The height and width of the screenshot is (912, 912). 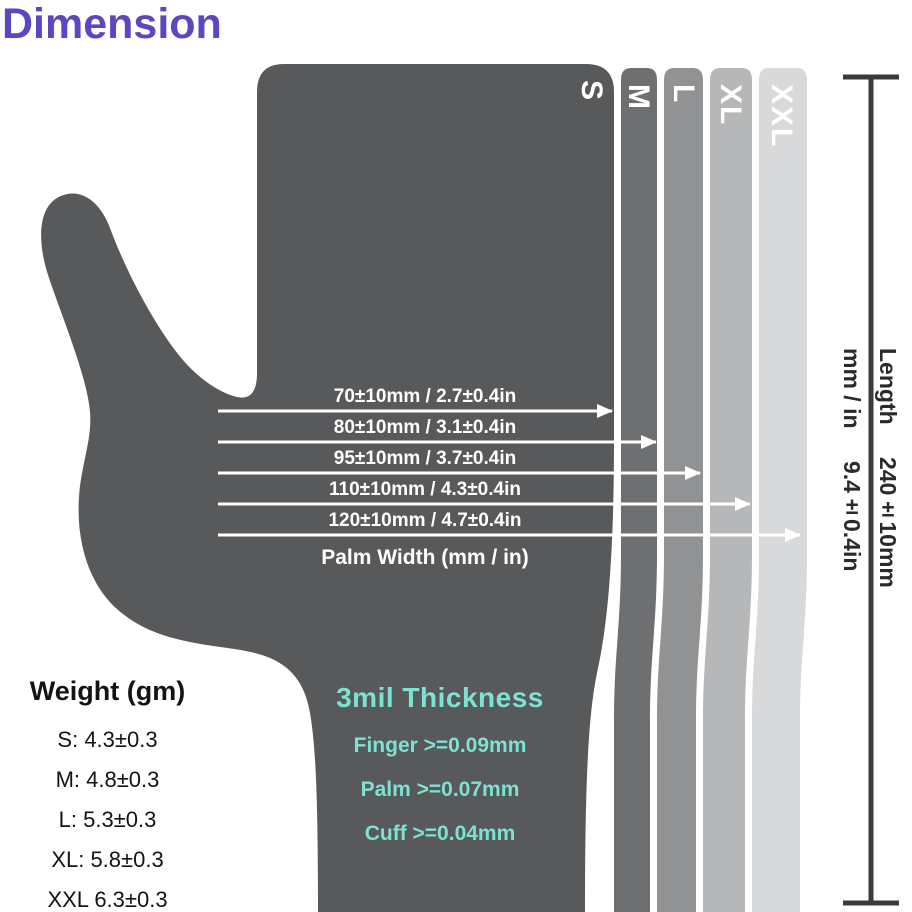 I want to click on thickness-item-finger: Finger >=0.09mm, so click(x=440, y=745).